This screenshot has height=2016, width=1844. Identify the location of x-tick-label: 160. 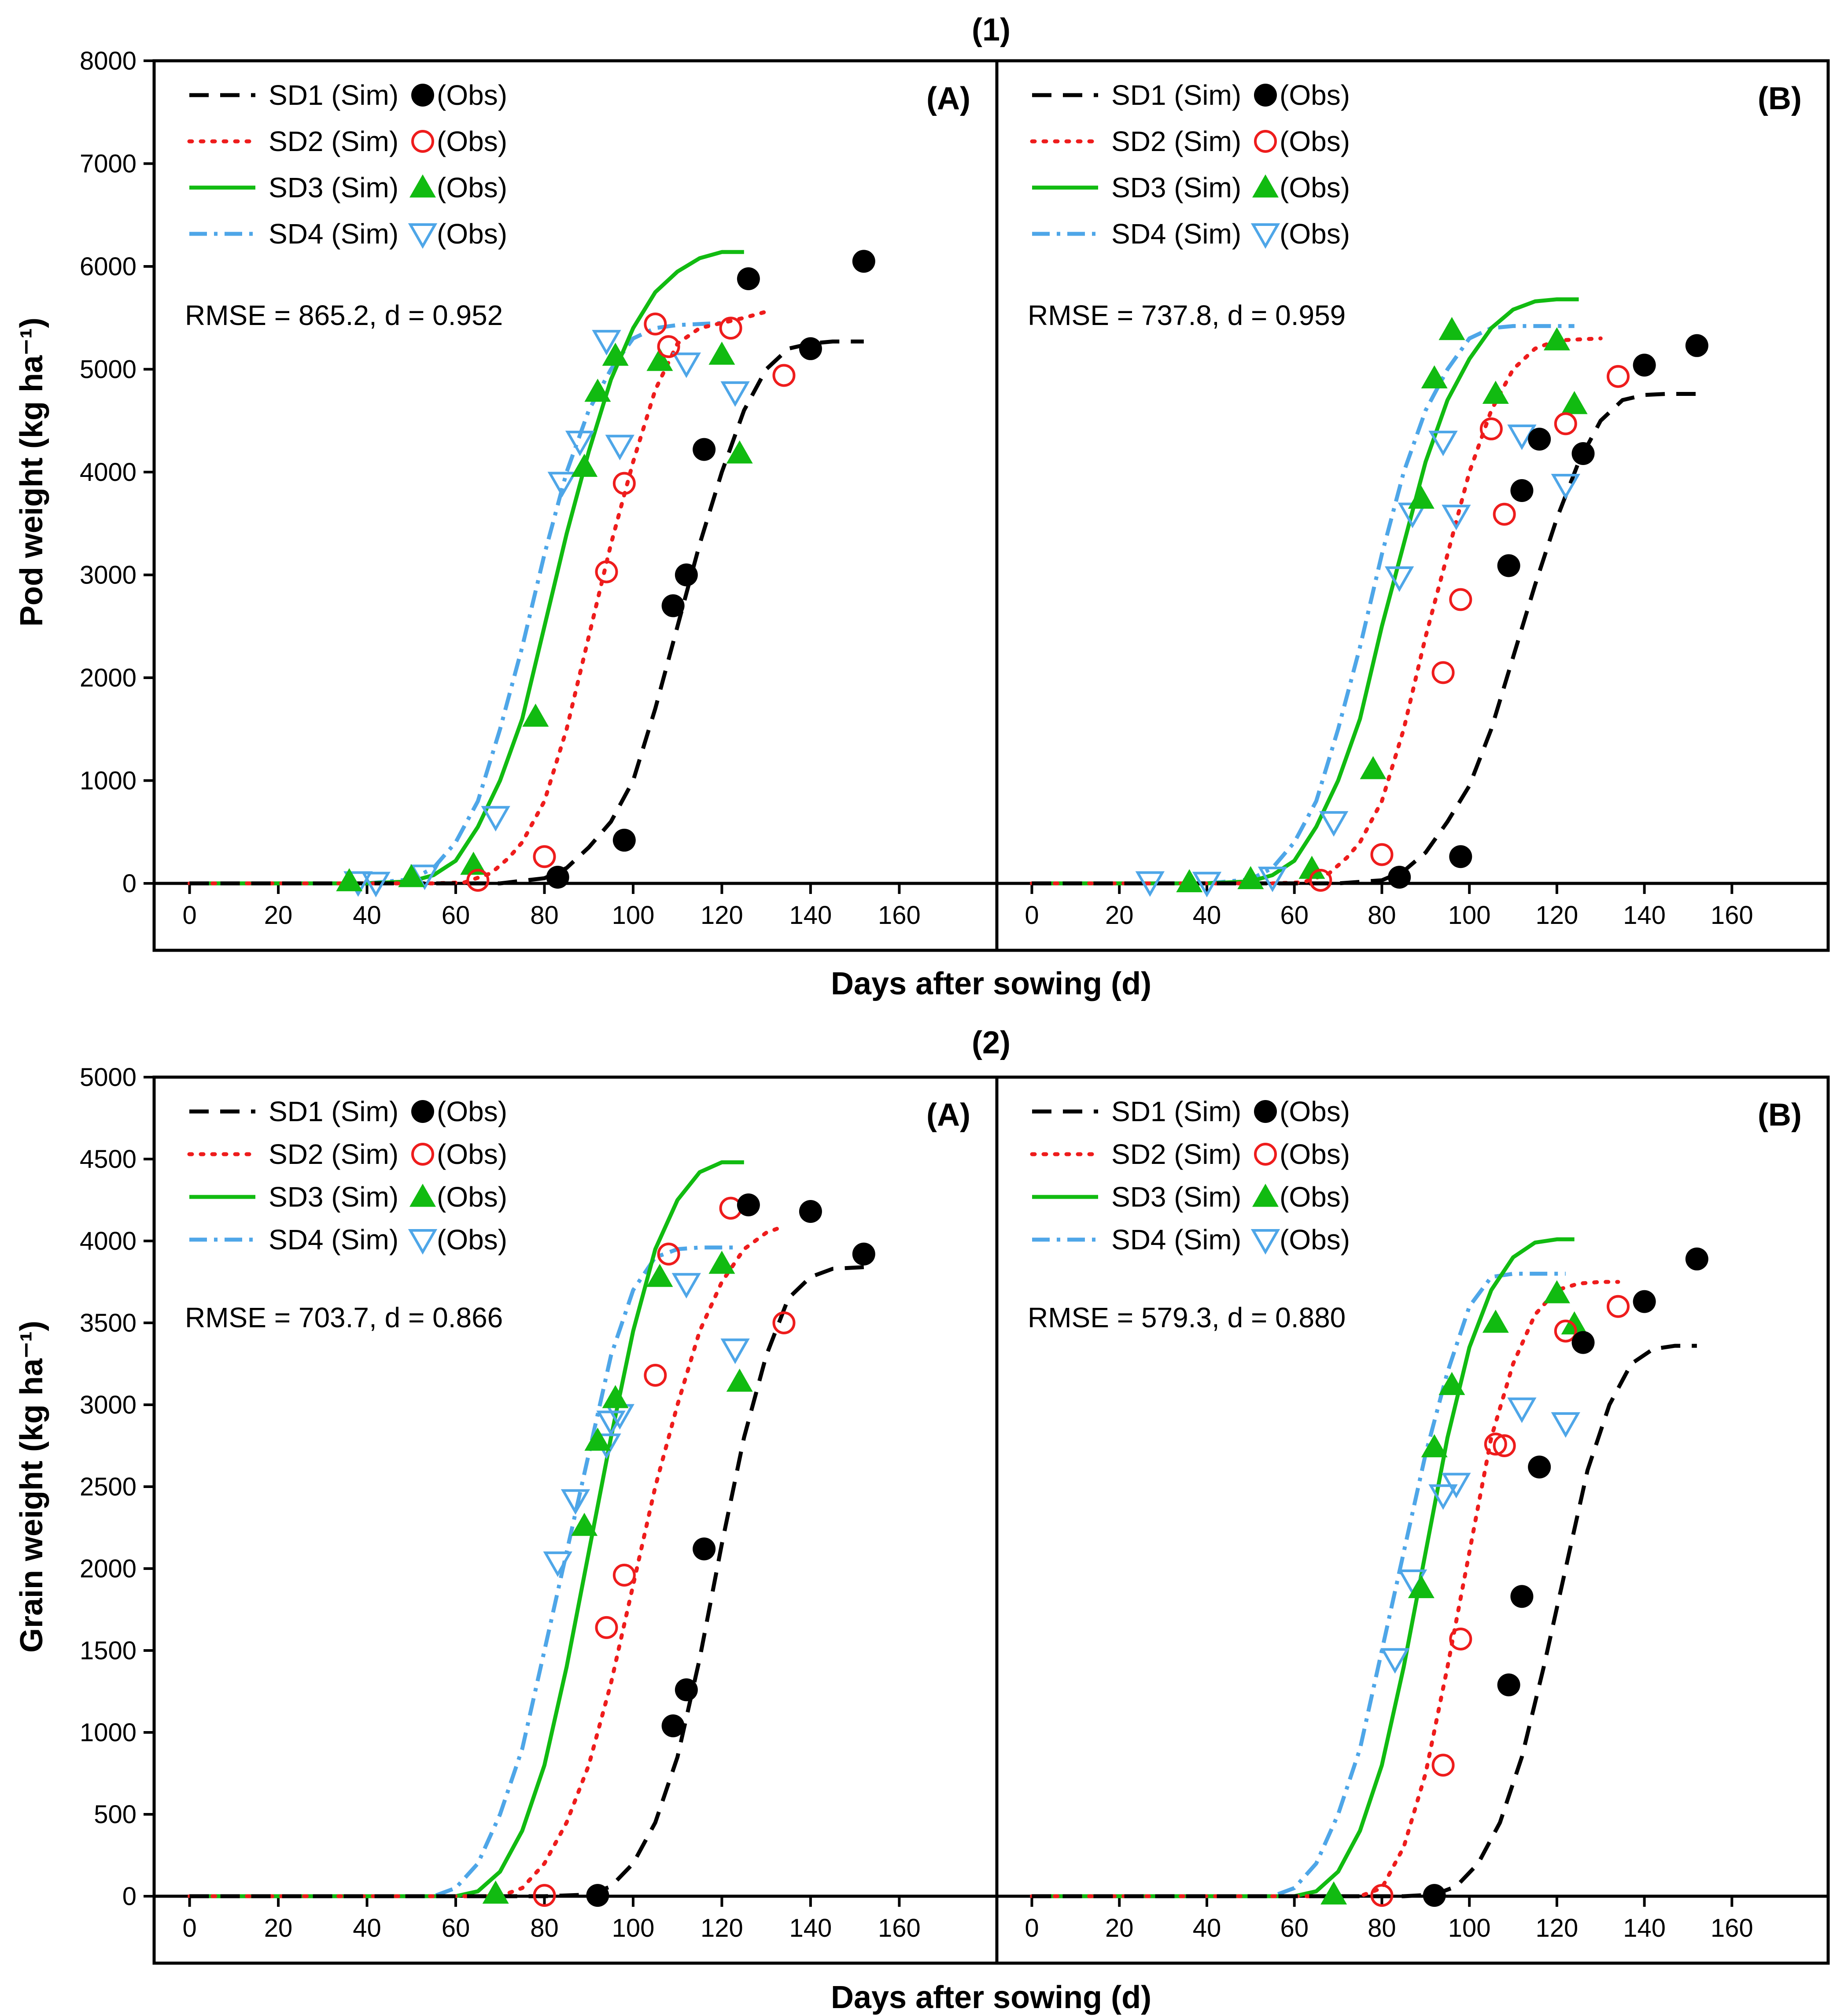
(899, 916).